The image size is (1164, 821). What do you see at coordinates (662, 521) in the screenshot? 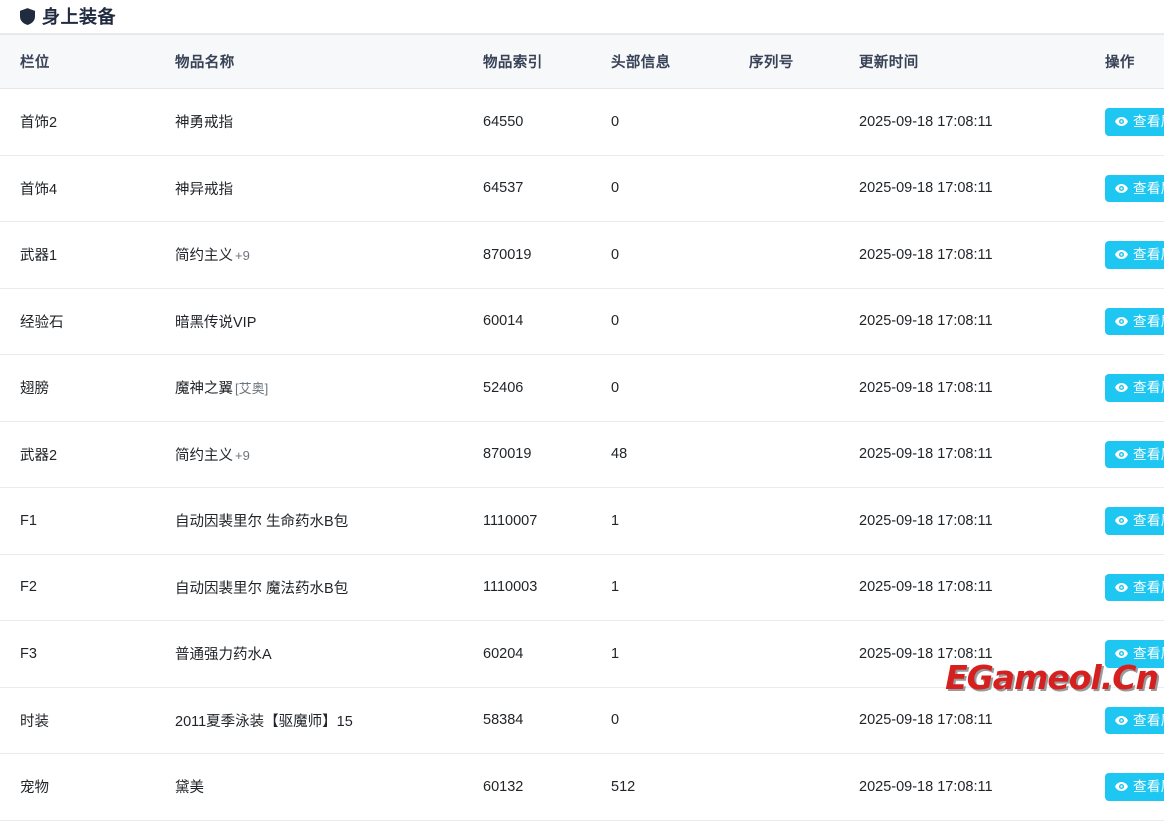
I see `cell-head-info: 1` at bounding box center [662, 521].